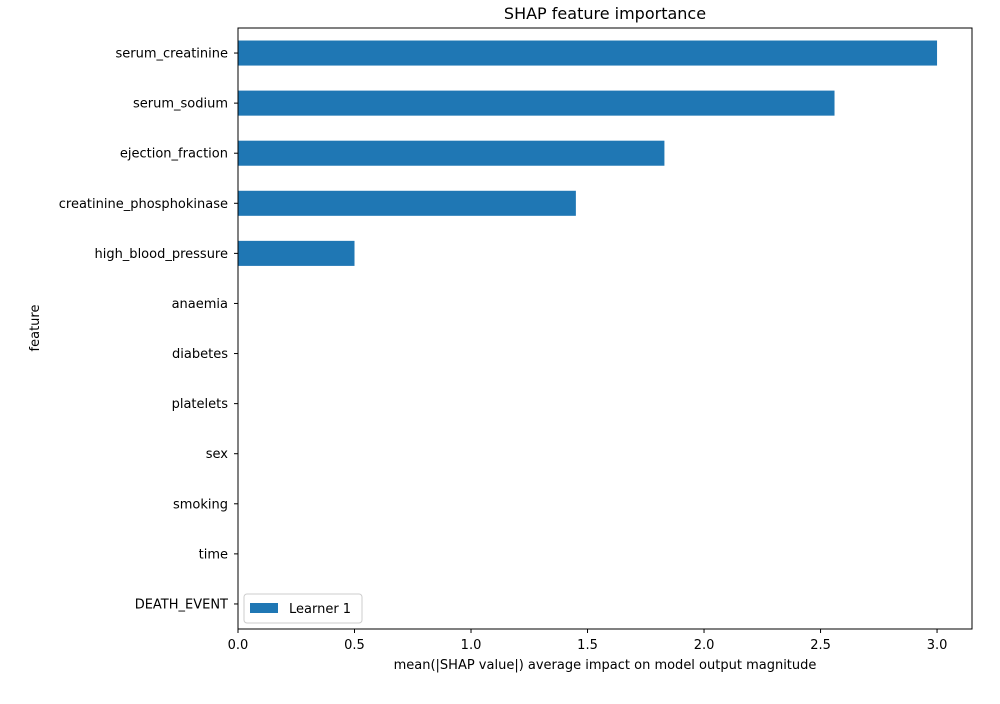 Image resolution: width=1000 pixels, height=704 pixels. What do you see at coordinates (200, 404) in the screenshot?
I see `y-tick-label: platelets` at bounding box center [200, 404].